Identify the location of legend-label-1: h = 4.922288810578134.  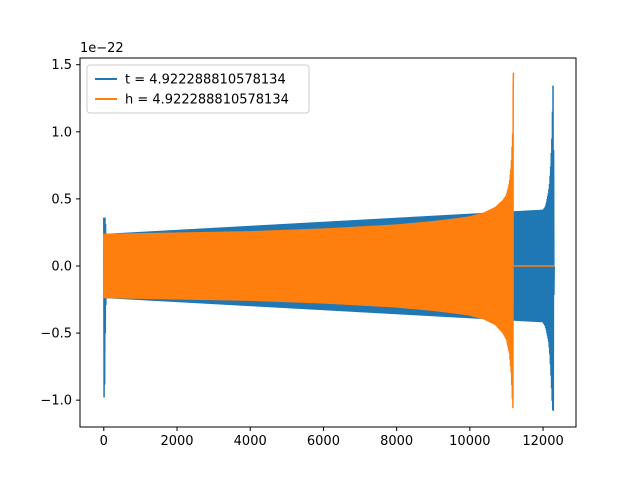
(207, 100).